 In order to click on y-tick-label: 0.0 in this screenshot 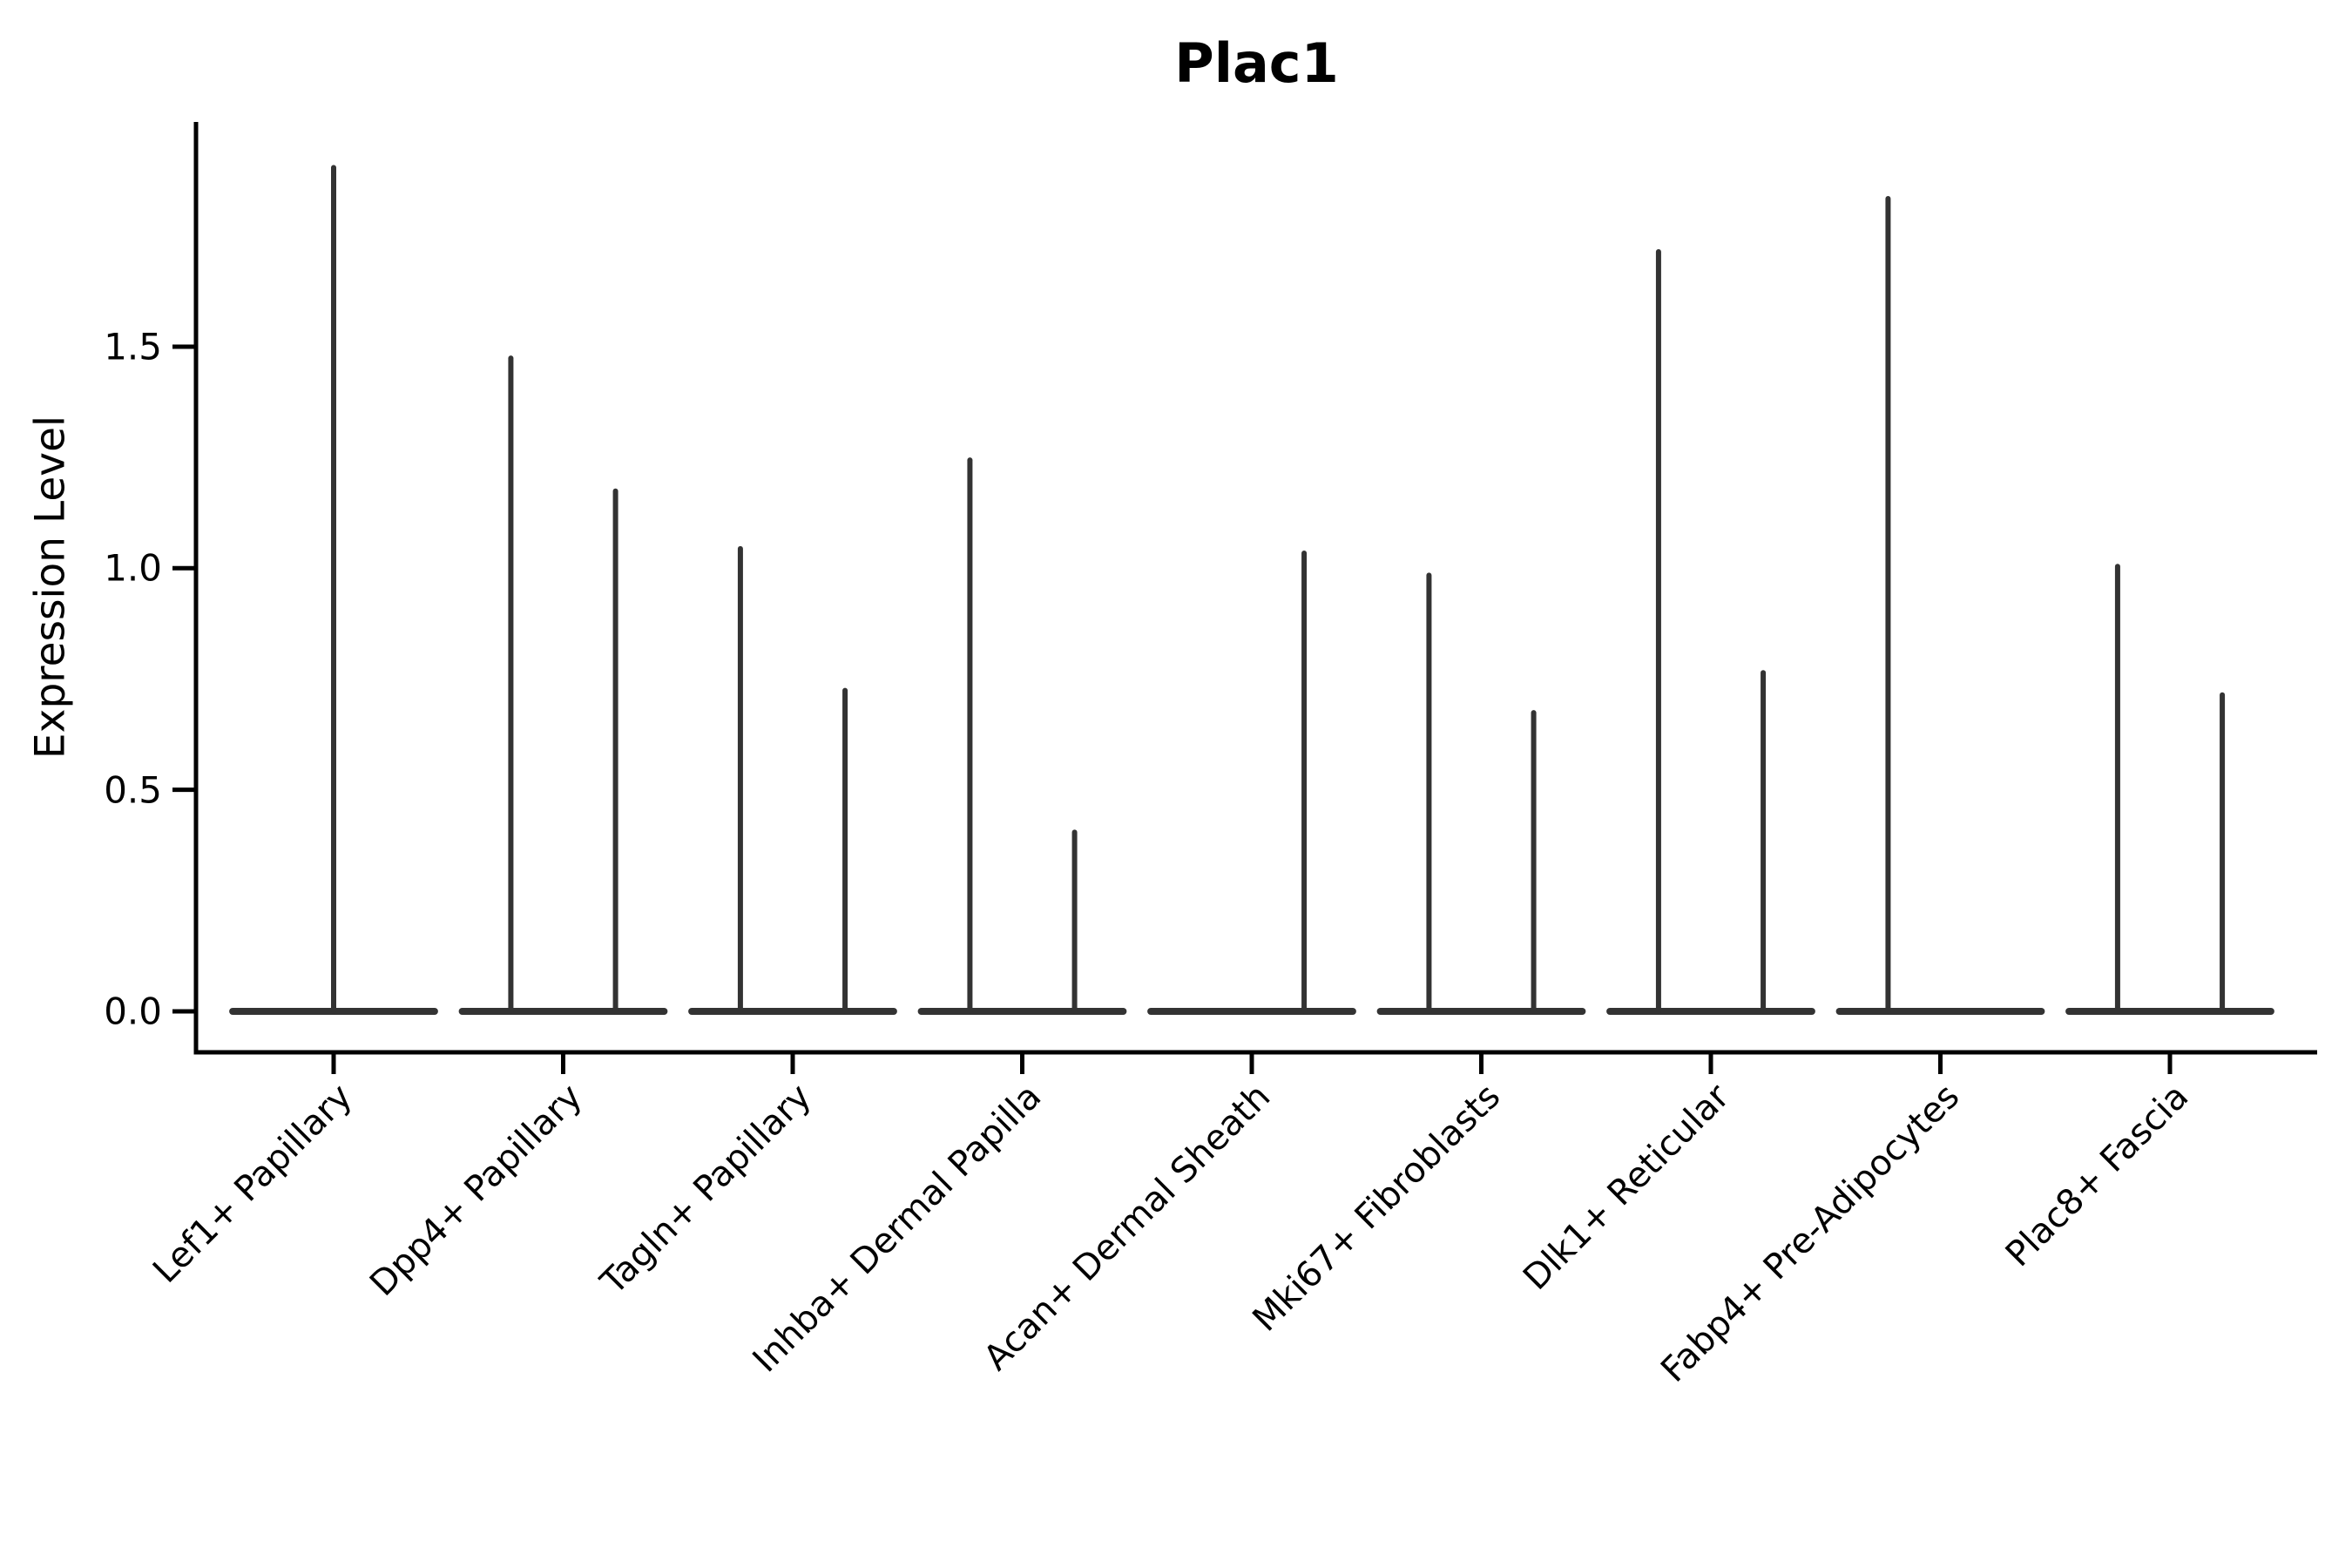, I will do `click(133, 1012)`.